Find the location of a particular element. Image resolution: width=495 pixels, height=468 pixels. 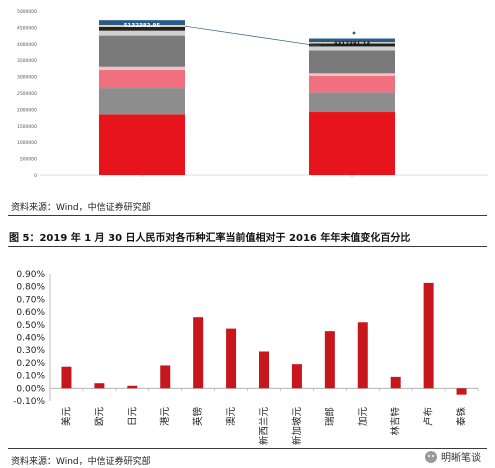

y-tick-label: 0.30% is located at coordinates (30, 351).